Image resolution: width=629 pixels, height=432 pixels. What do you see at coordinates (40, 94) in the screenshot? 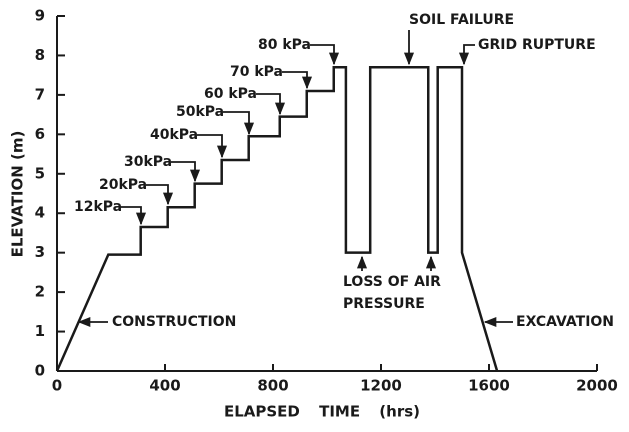
I see `y-tick-label: 7` at bounding box center [40, 94].